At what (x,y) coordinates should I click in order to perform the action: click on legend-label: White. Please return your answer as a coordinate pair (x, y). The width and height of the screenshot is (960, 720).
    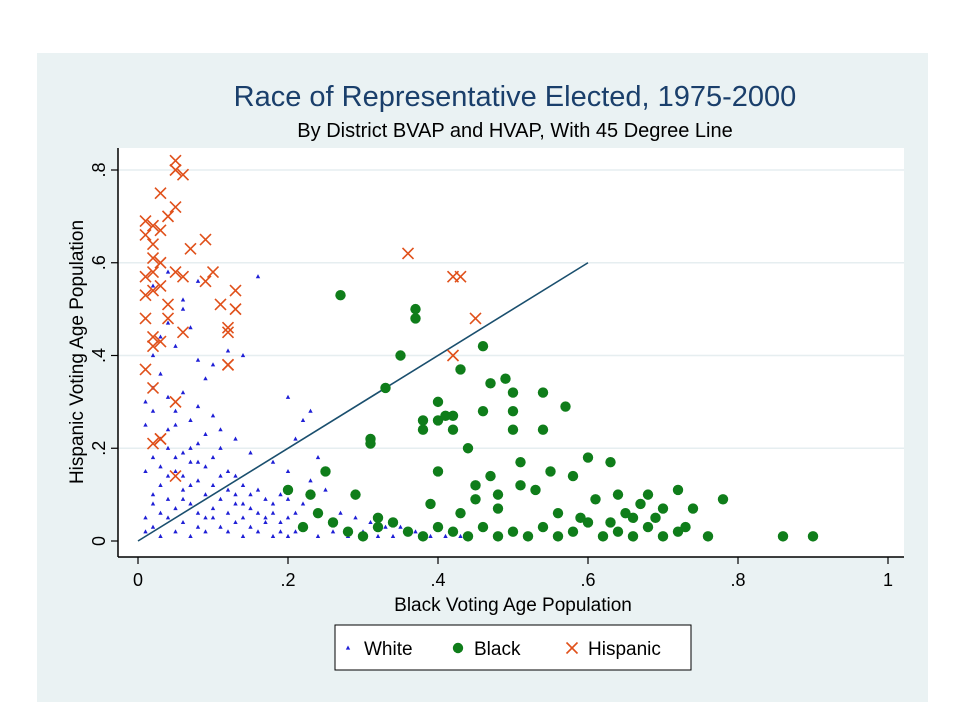
    Looking at the image, I should click on (388, 649).